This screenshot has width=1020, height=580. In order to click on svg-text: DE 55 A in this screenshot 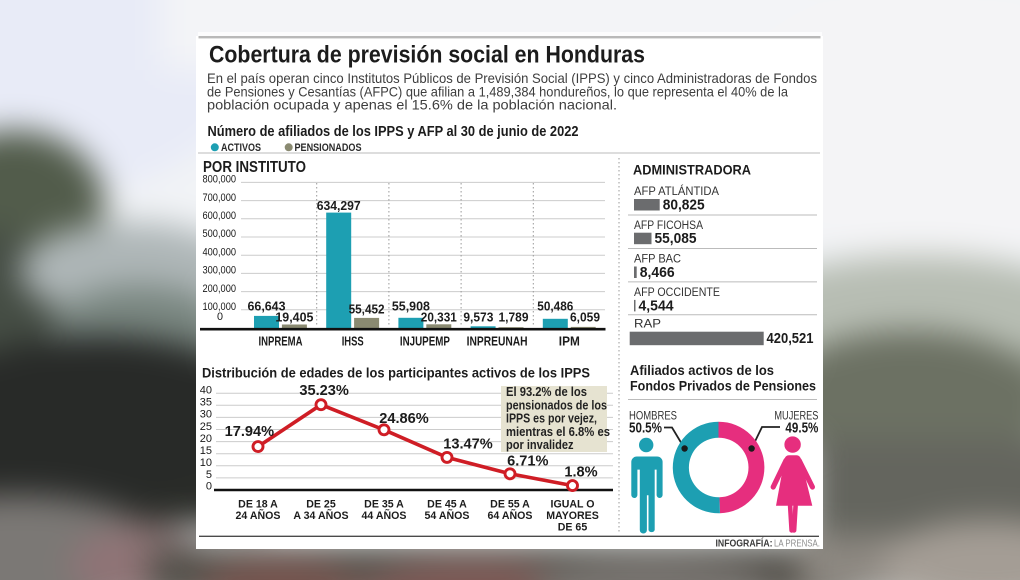, I will do `click(510, 505)`.